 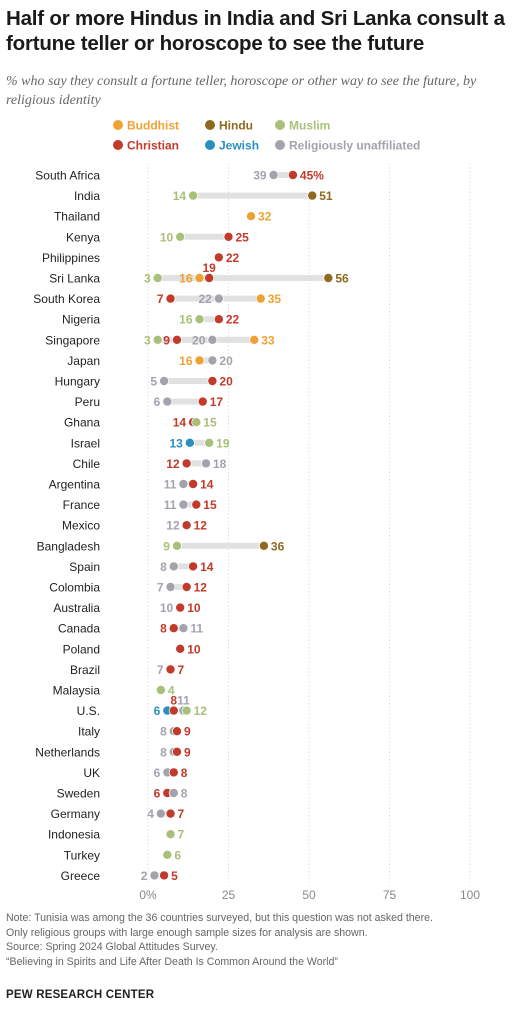 What do you see at coordinates (79, 629) in the screenshot?
I see `country-label-canada: Canada` at bounding box center [79, 629].